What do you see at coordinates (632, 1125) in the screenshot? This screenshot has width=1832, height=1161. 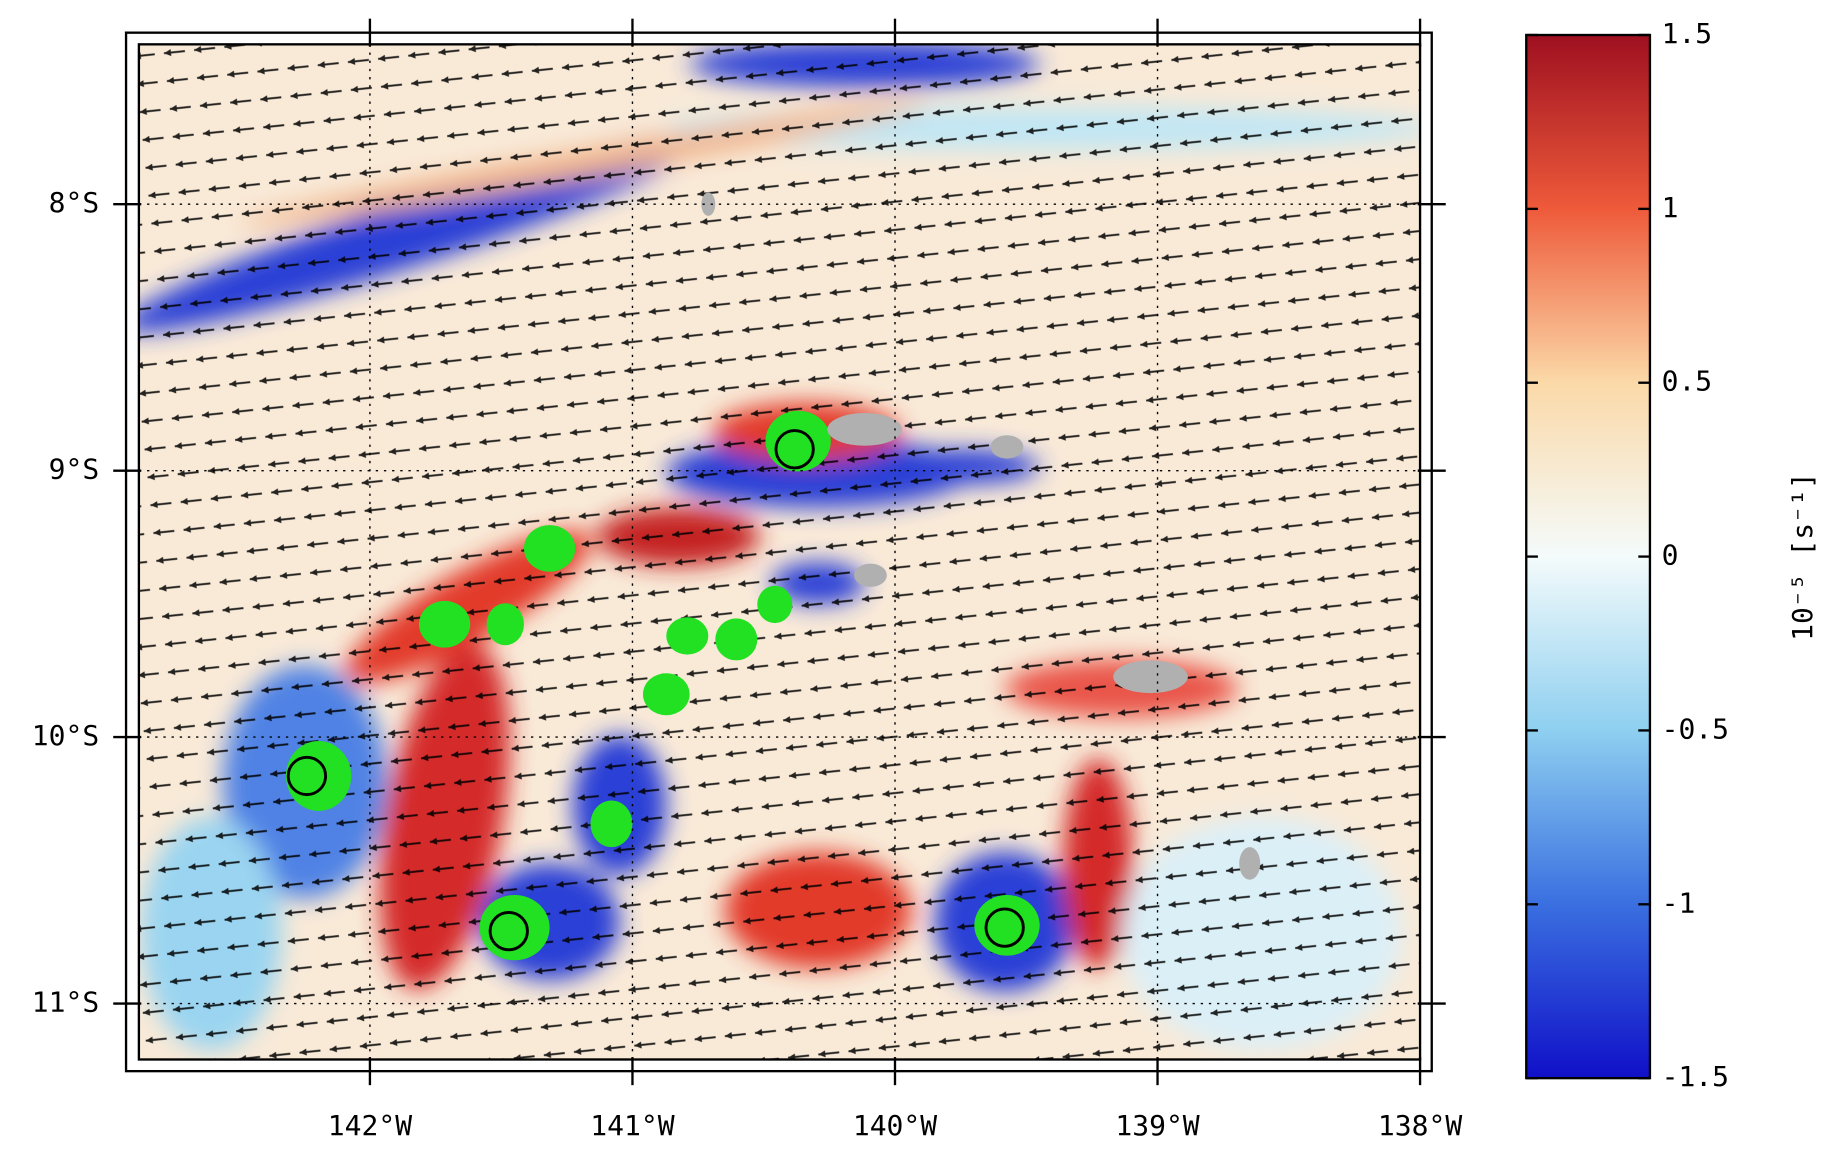 I see `x-tick-label: 141°W` at bounding box center [632, 1125].